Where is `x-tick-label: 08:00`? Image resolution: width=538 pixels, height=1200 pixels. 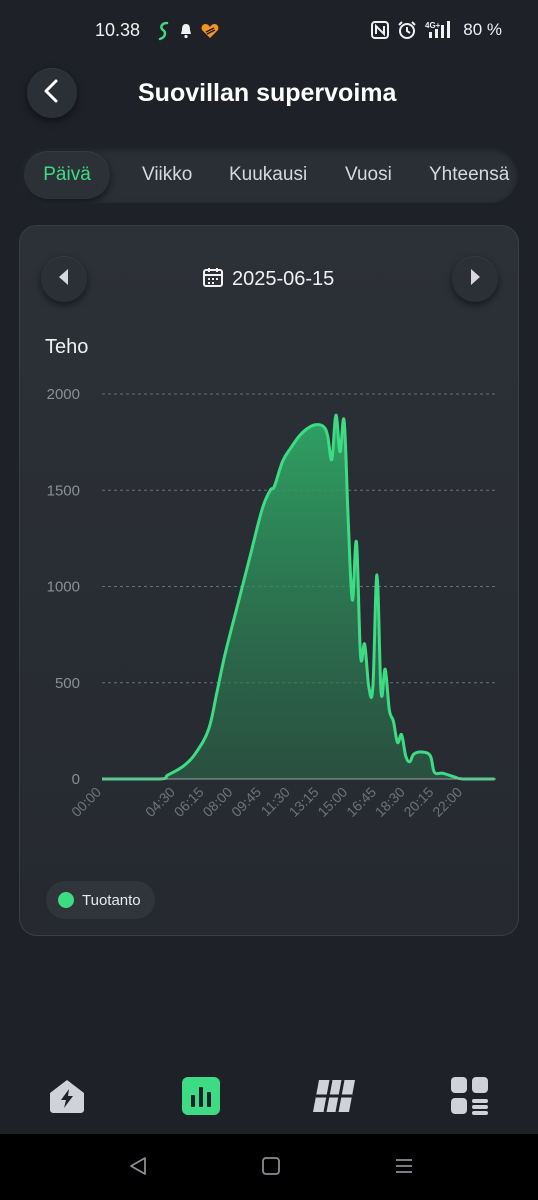 x-tick-label: 08:00 is located at coordinates (217, 802).